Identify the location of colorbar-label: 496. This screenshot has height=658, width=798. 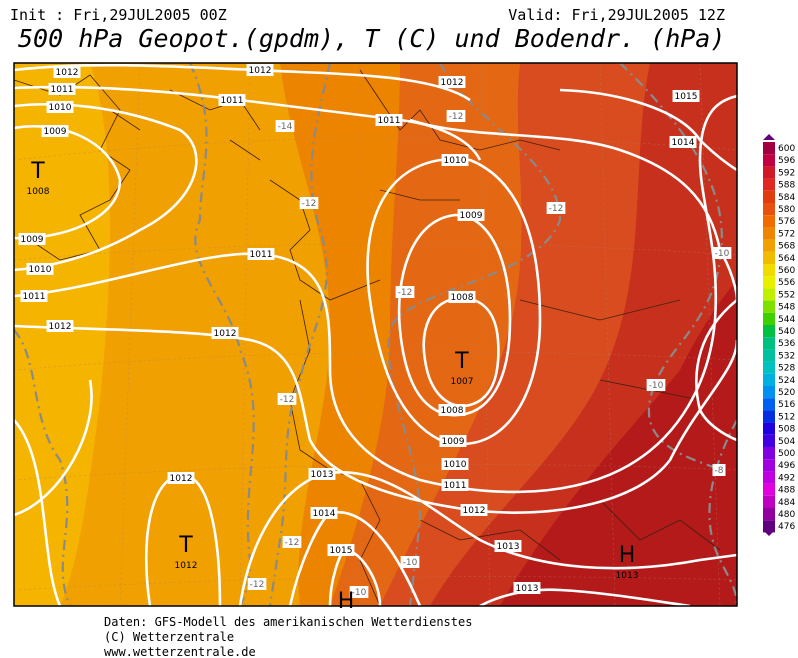
(786, 466).